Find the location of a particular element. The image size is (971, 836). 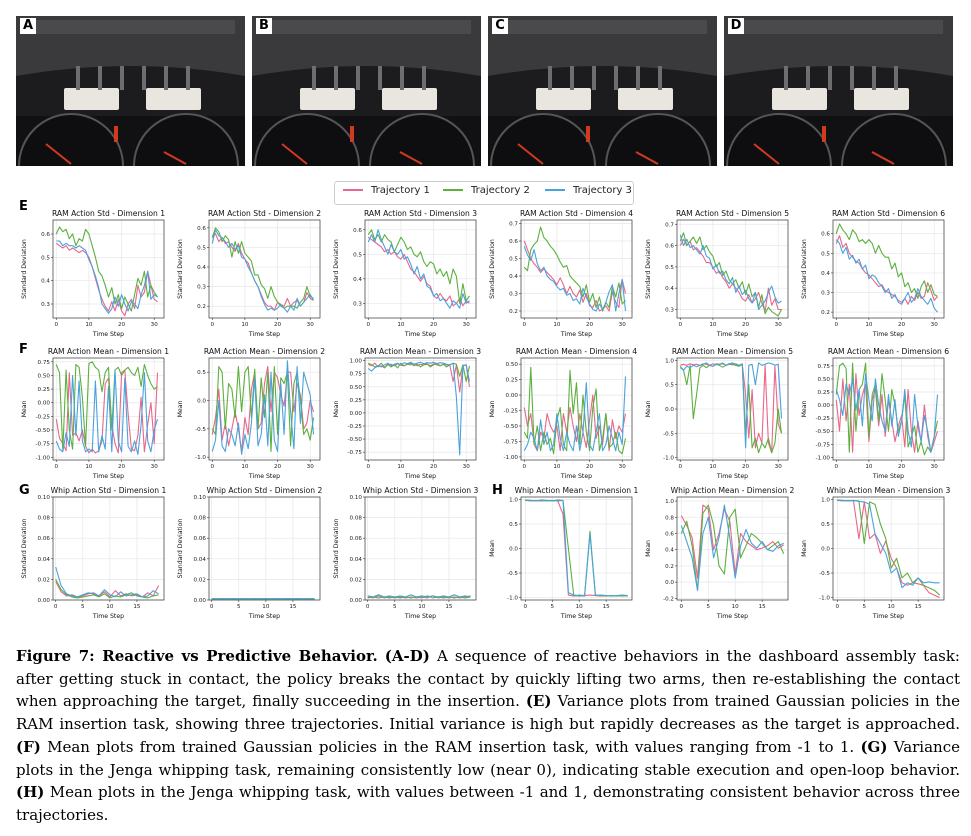

photo-a: A is located at coordinates (130, 91).